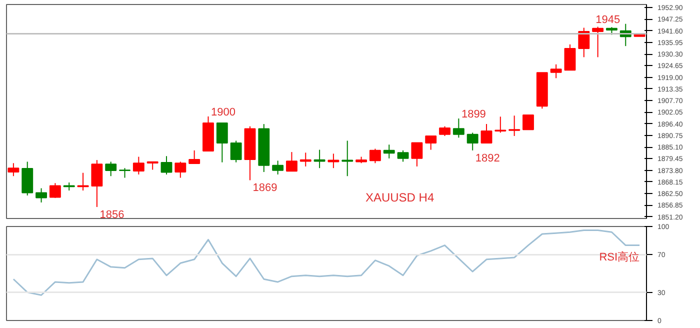  I want to click on annotation: RSI高位, so click(619, 257).